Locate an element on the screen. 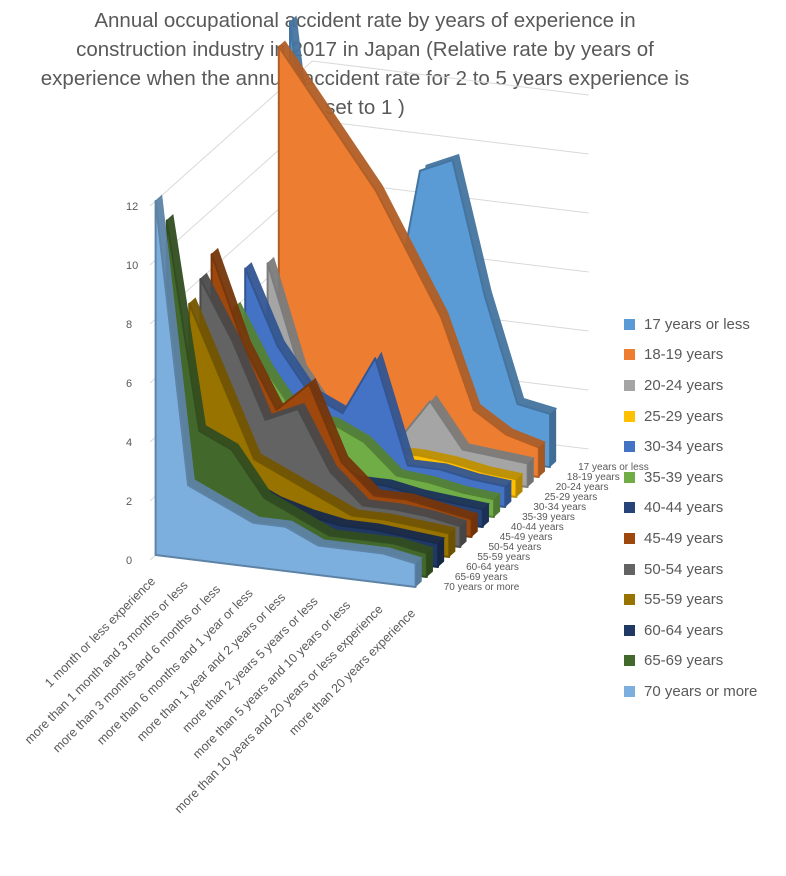 Image resolution: width=786 pixels, height=876 pixels. y-tick-label: 2 is located at coordinates (129, 502).